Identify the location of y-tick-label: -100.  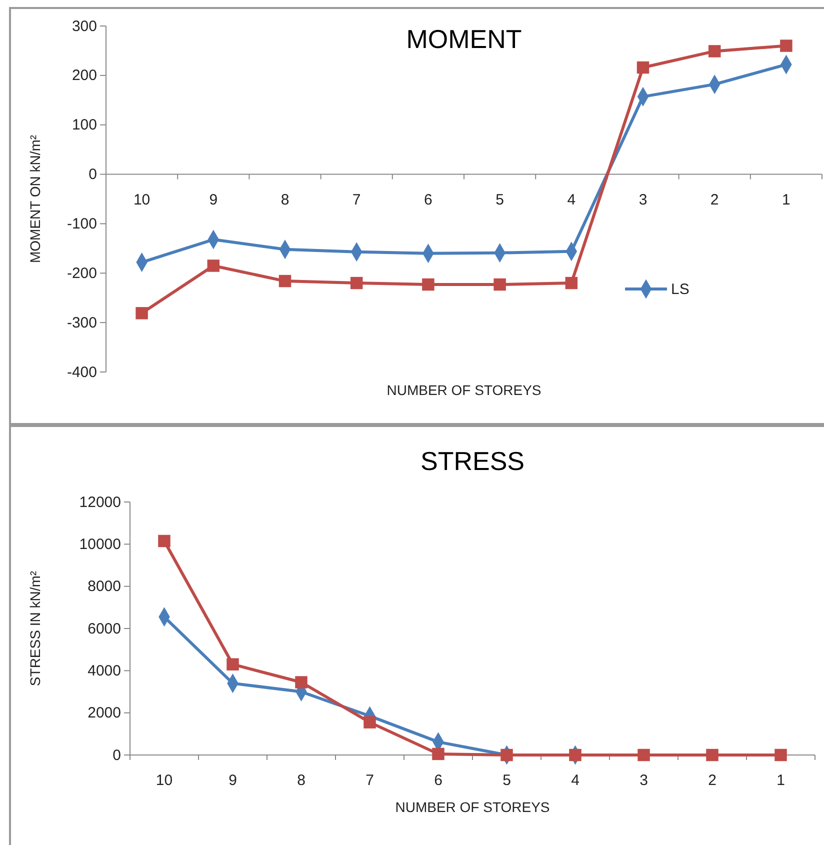
(81, 224).